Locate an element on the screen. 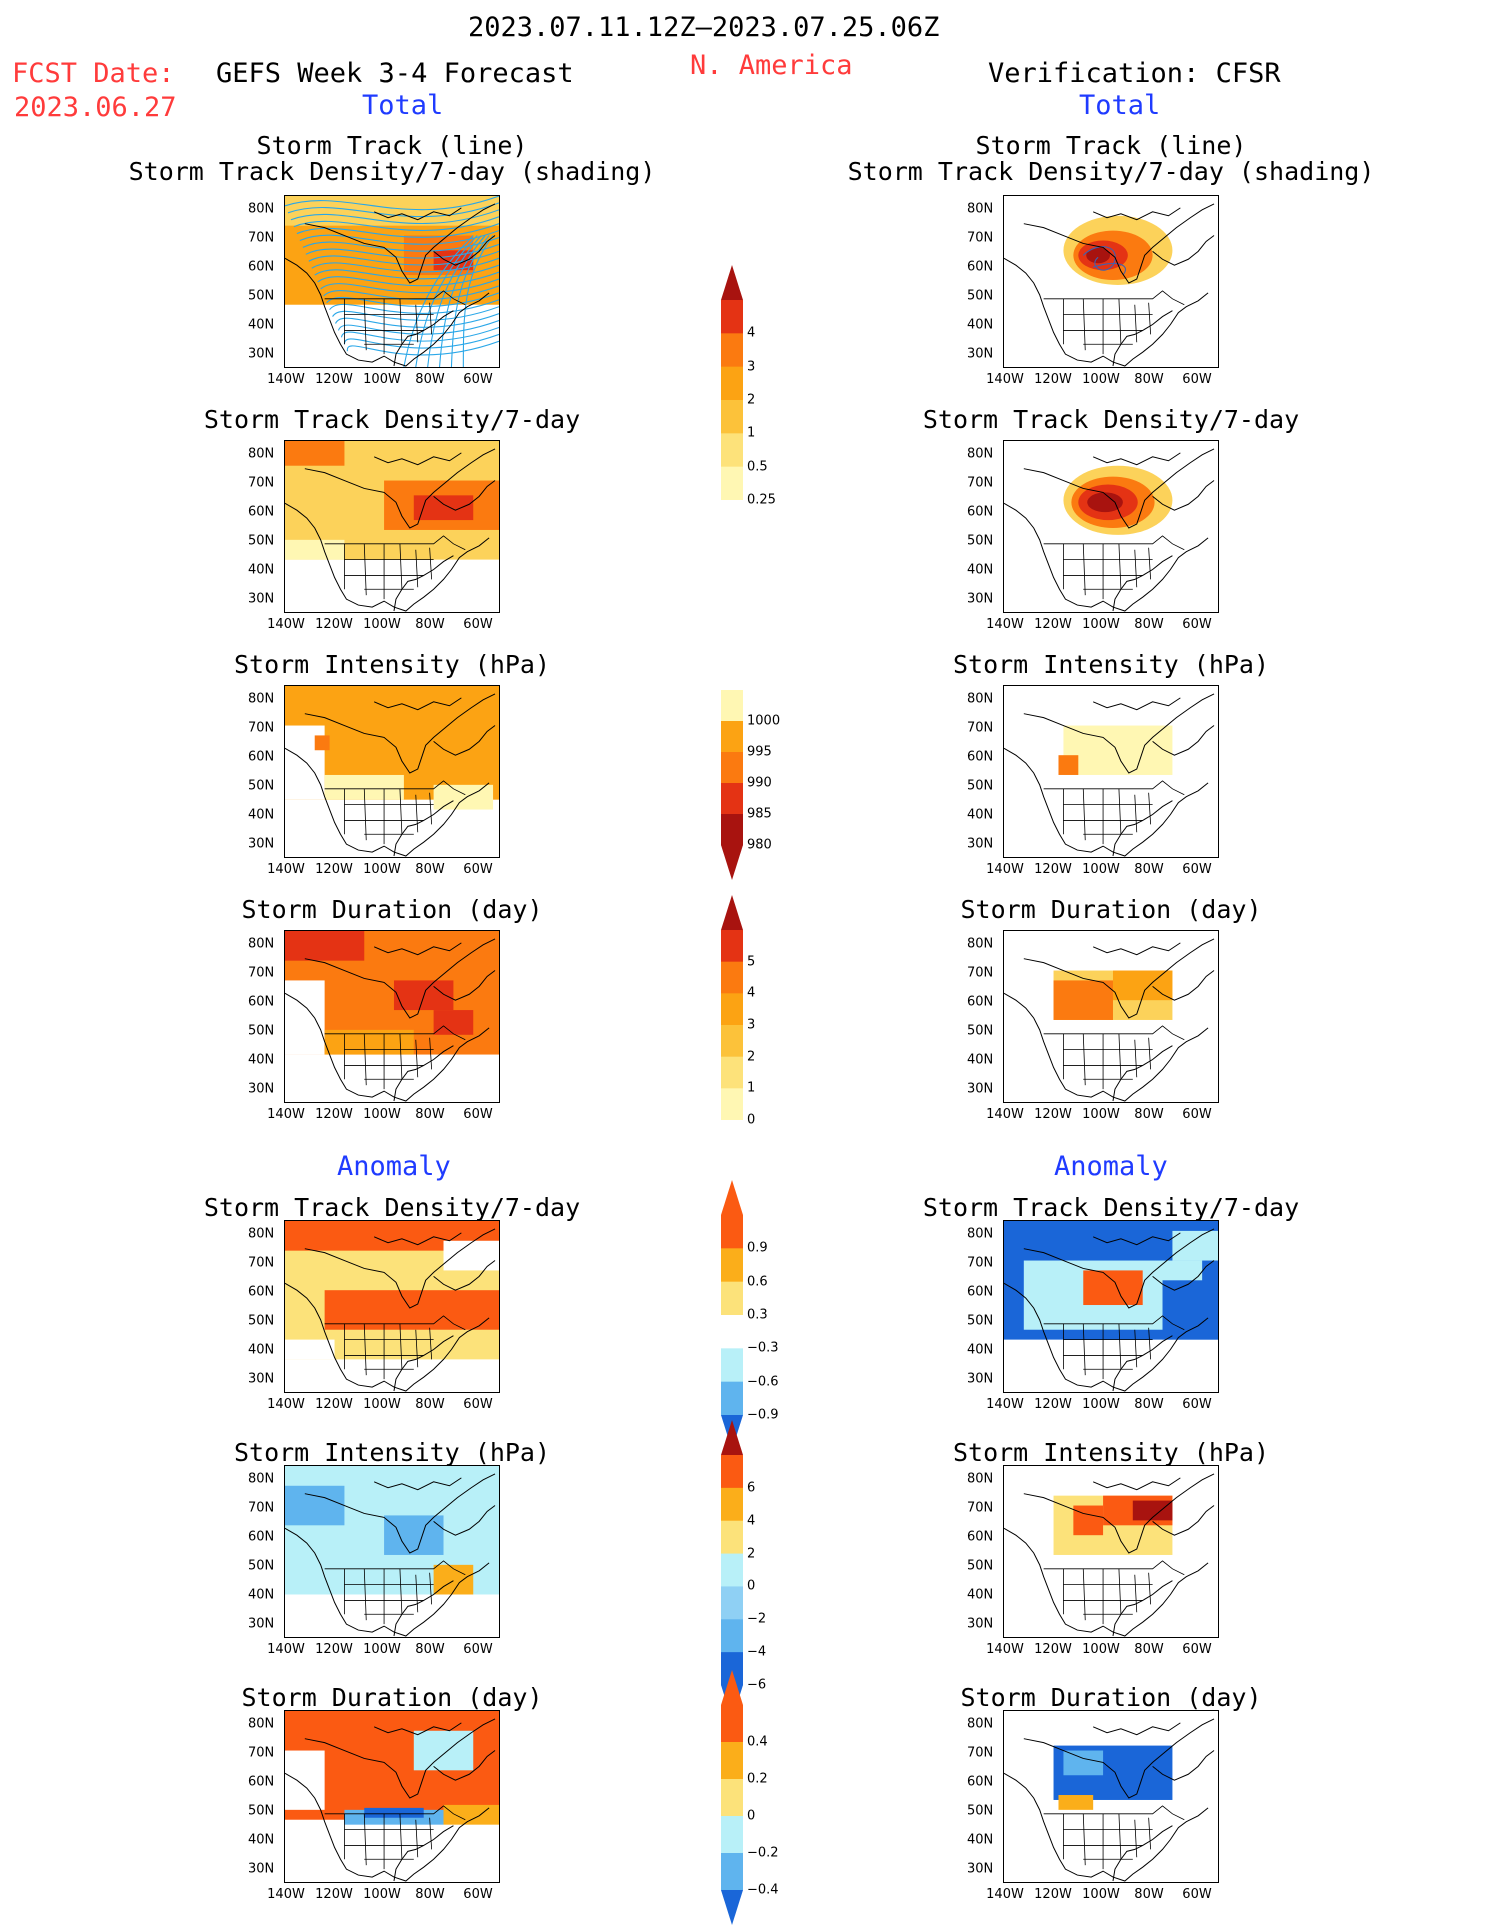 Image resolution: width=1487 pixels, height=1925 pixels. verification-title: Verification: CFSR is located at coordinates (1134, 73).